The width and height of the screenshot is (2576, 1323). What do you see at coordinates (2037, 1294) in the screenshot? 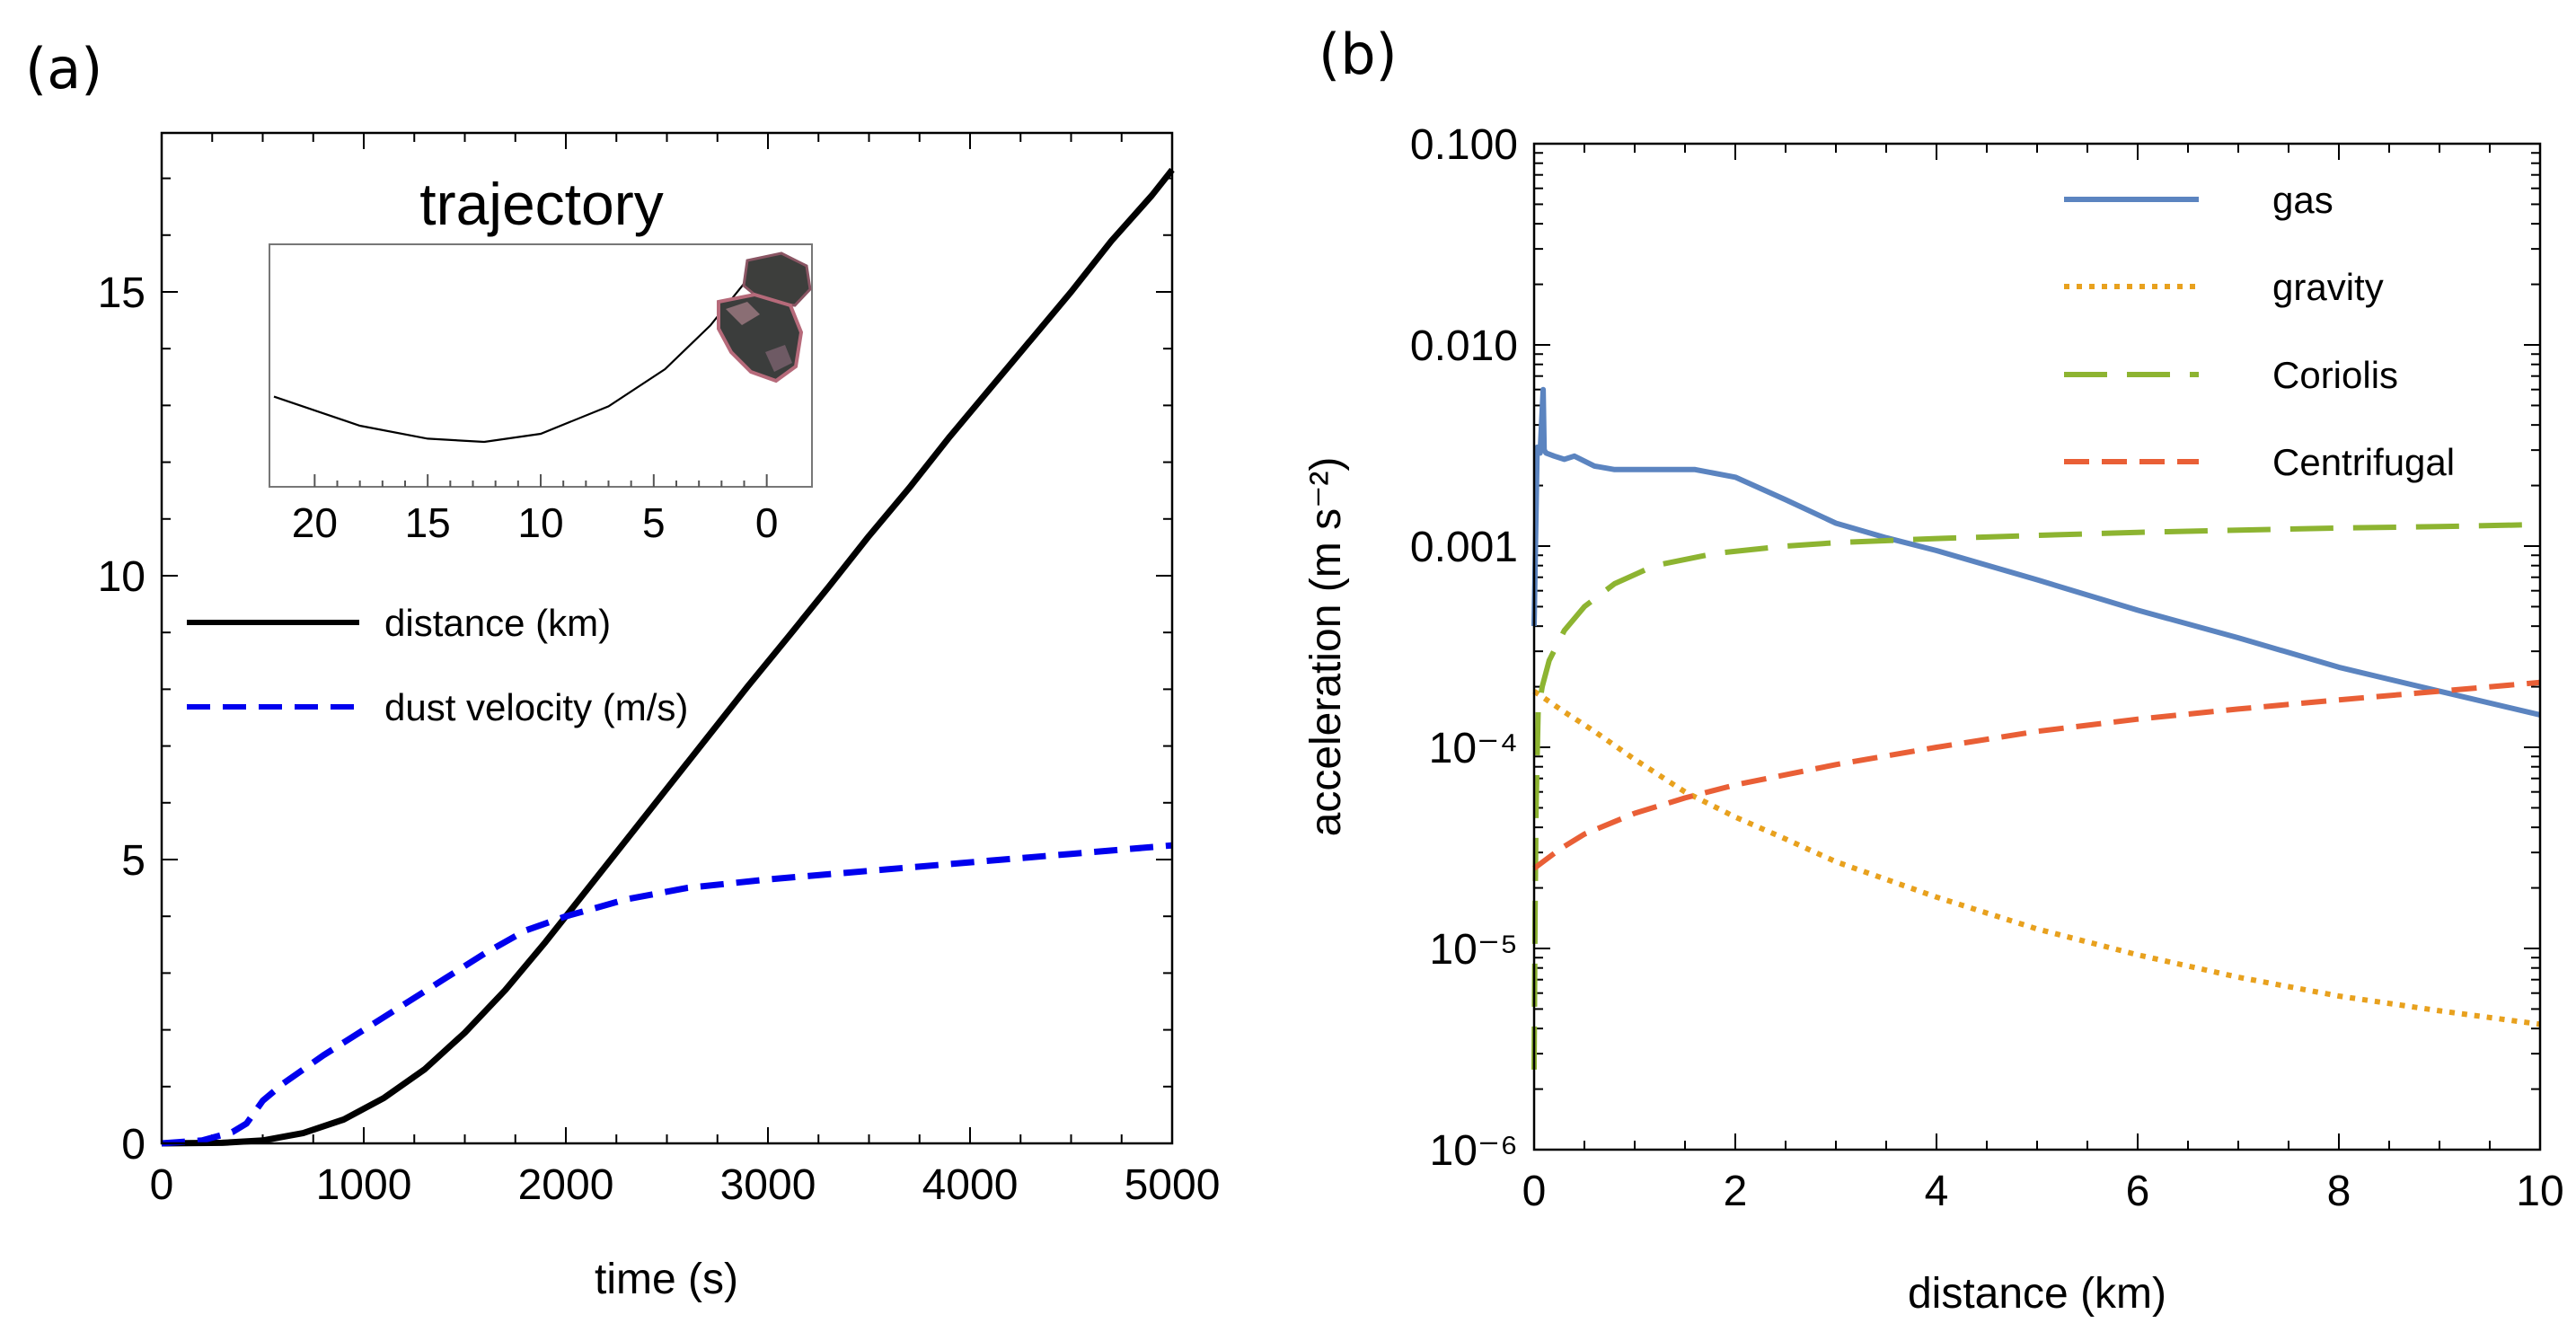
I see `chart-b-x-label: distance (km)` at bounding box center [2037, 1294].